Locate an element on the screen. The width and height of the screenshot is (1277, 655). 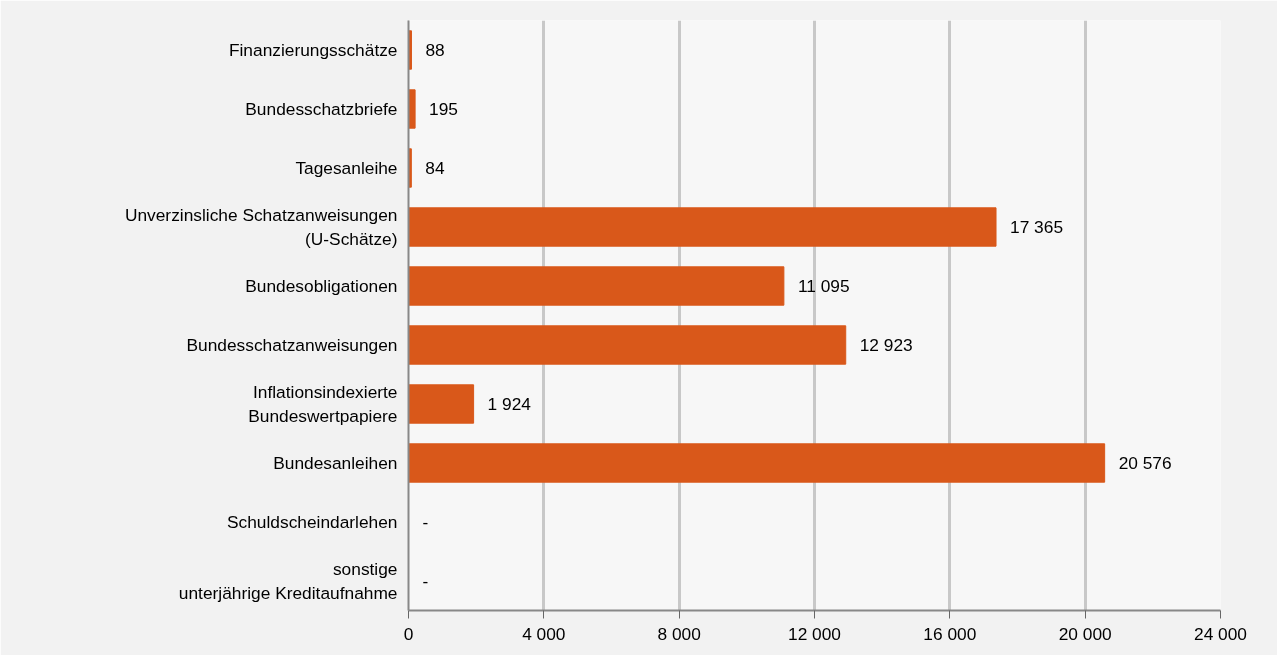
y-tick-label: Bundesschatzanweisungen is located at coordinates (292, 345).